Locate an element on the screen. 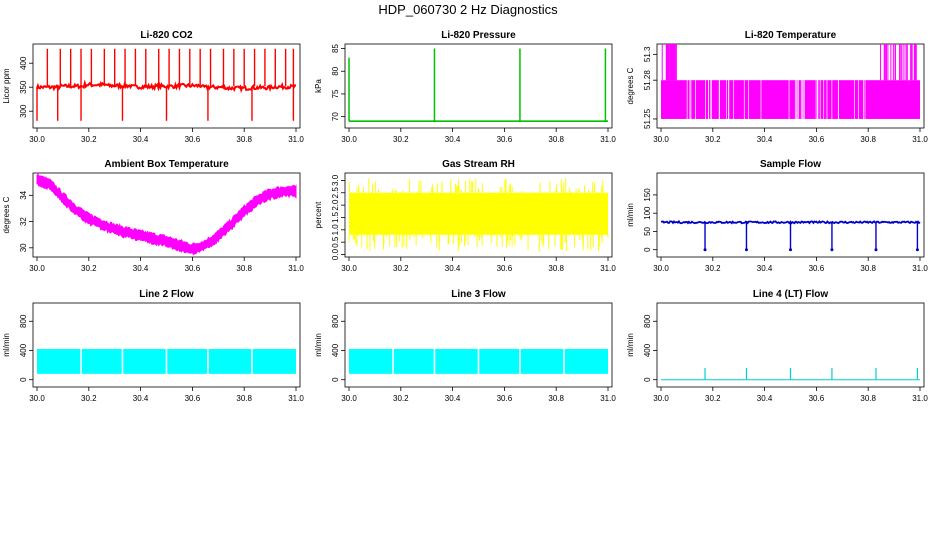 The width and height of the screenshot is (936, 540). chart-title: Gas Stream RH is located at coordinates (478, 164).